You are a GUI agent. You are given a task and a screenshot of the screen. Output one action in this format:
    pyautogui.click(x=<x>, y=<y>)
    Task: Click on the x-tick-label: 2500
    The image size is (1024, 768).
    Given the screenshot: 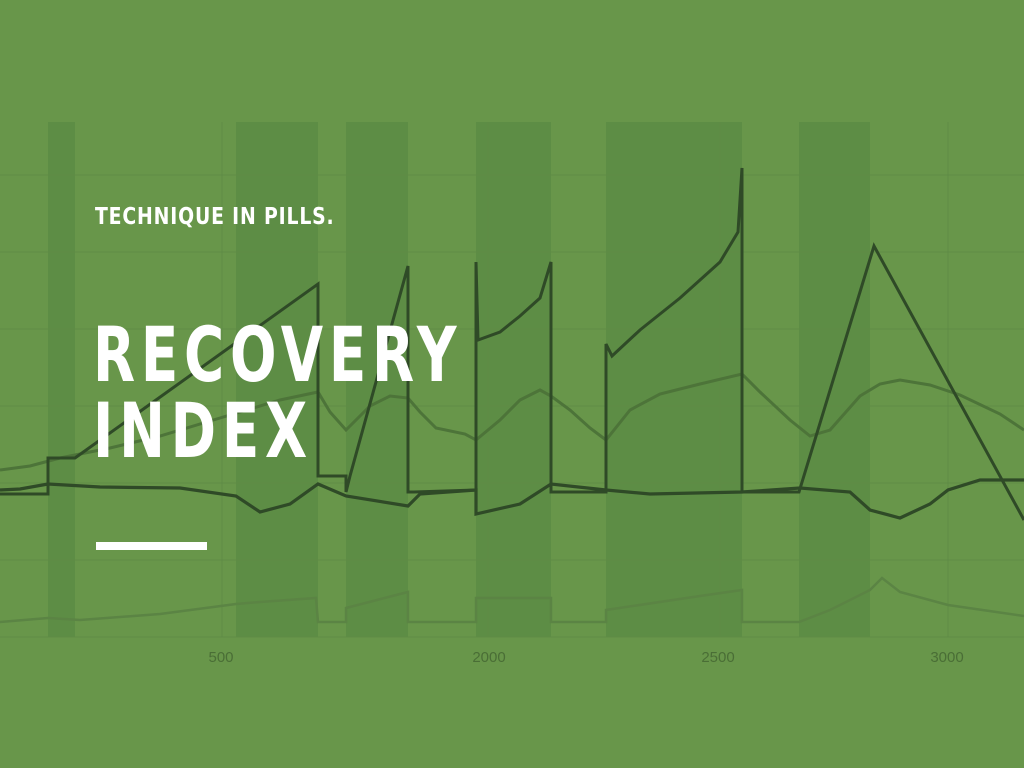 What is the action you would take?
    pyautogui.click(x=717, y=657)
    